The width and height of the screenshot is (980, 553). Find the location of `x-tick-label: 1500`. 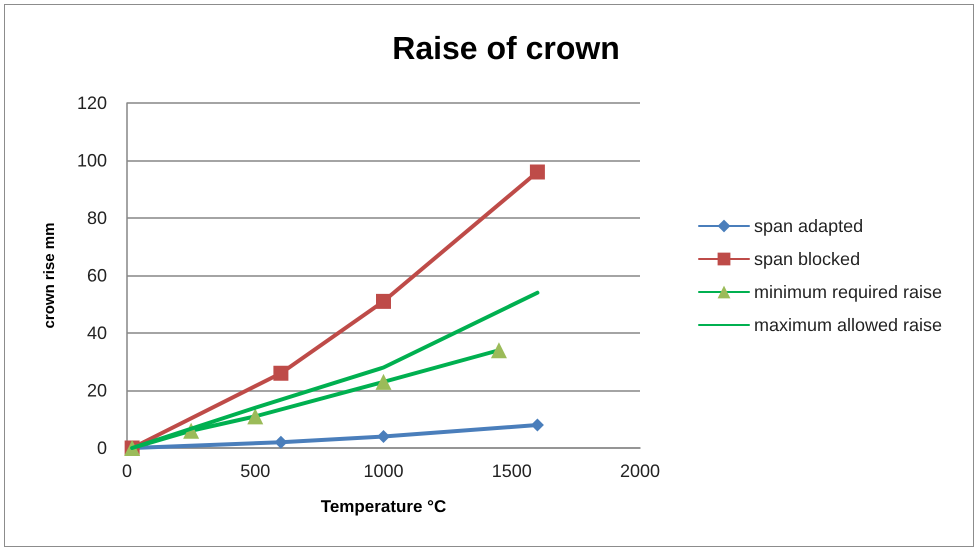

x-tick-label: 1500 is located at coordinates (512, 471).